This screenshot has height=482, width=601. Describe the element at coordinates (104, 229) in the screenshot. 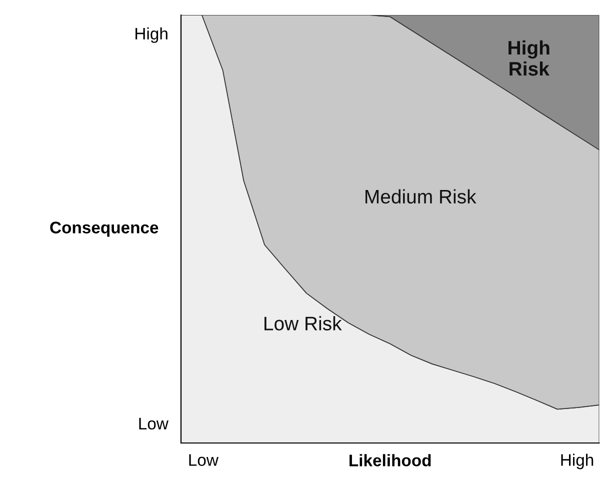

I see `y-axis-title: Consequence` at that location.